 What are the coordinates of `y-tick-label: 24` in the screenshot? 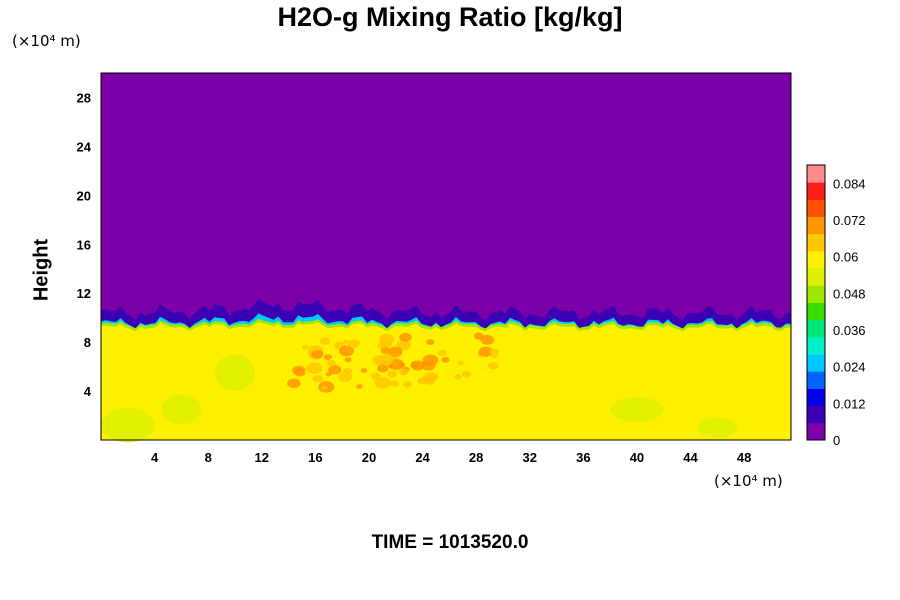 It's located at (84, 146).